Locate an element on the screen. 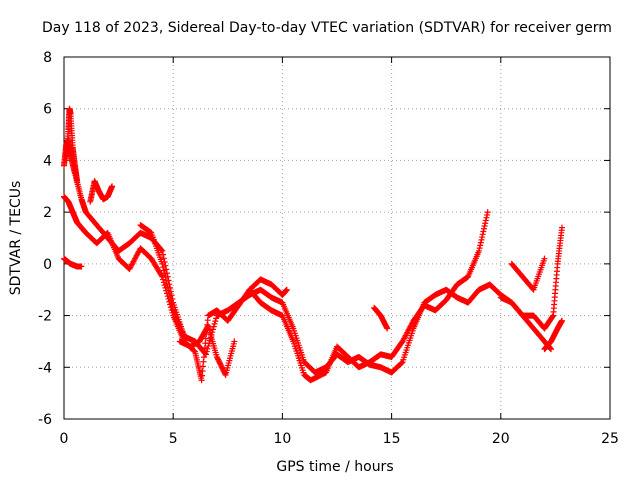  y-axis-label: SDTVAR / TECUs is located at coordinates (16, 238).